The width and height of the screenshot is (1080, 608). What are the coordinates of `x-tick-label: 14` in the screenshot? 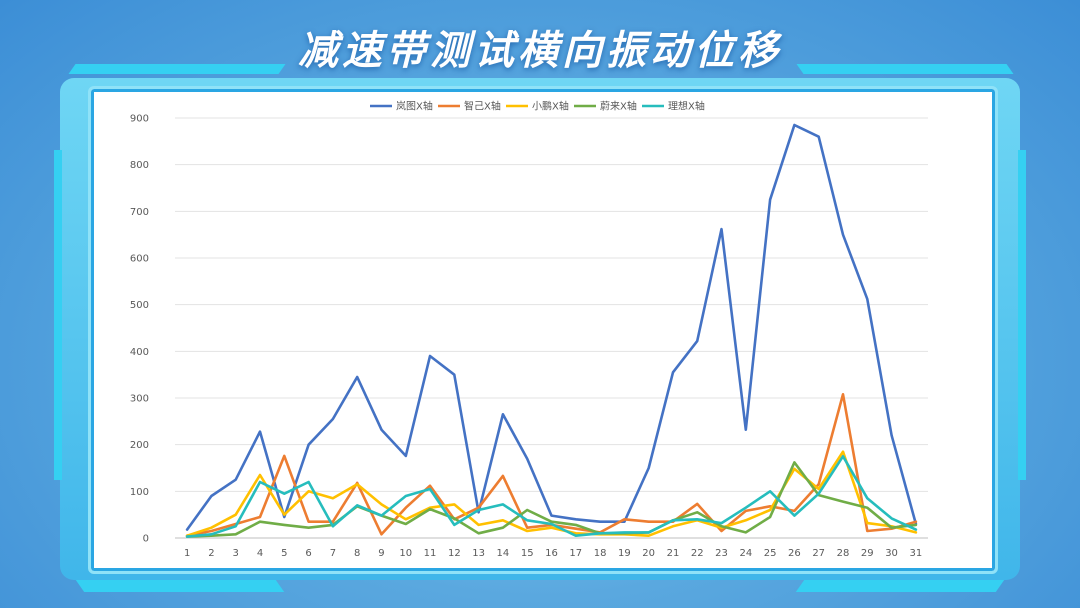 It's located at (503, 553).